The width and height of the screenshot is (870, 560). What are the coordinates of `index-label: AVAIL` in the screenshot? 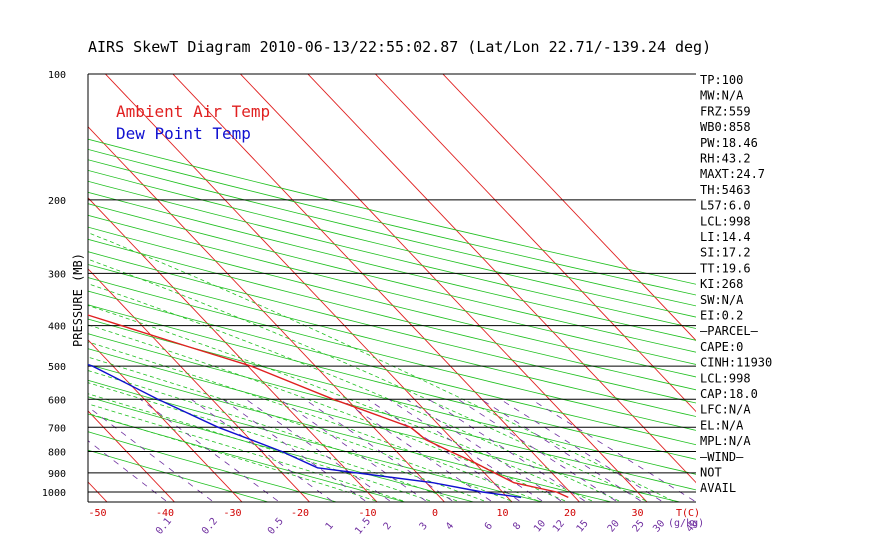 It's located at (718, 488).